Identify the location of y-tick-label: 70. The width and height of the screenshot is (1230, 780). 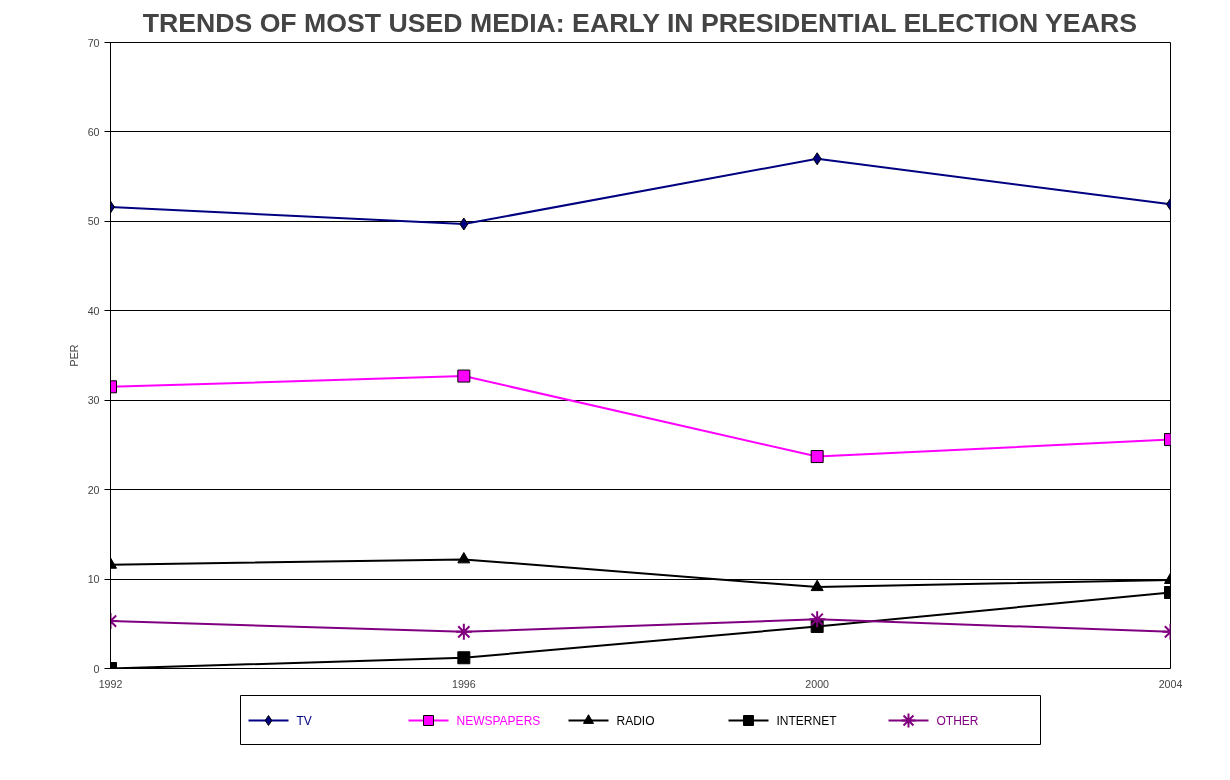
(93, 42).